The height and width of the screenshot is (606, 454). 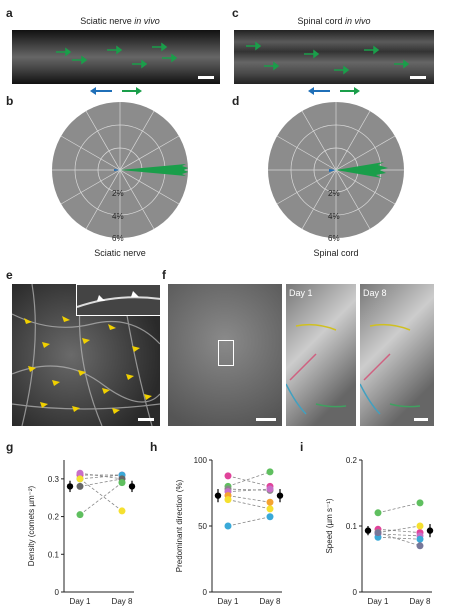 I want to click on sciatic-nerve-image, so click(x=116, y=57).